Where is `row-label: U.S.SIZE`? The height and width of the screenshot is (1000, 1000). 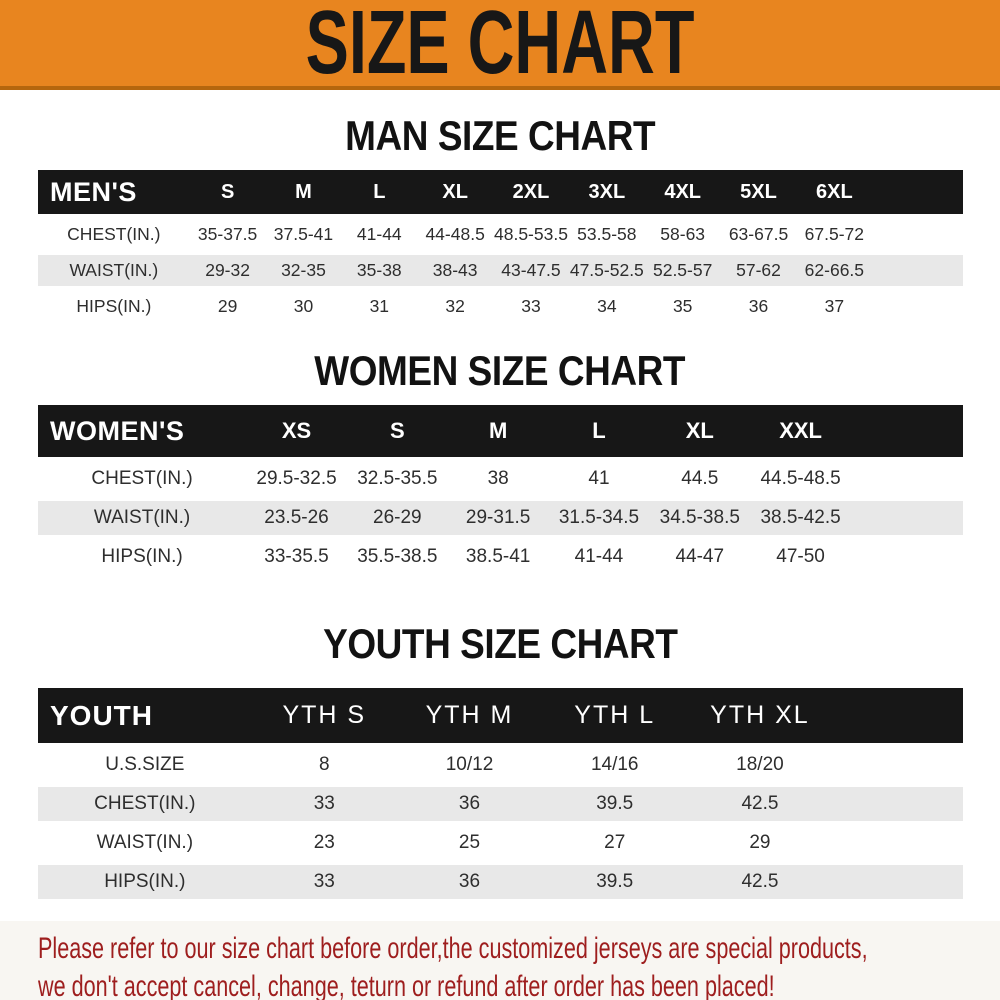 row-label: U.S.SIZE is located at coordinates (145, 765).